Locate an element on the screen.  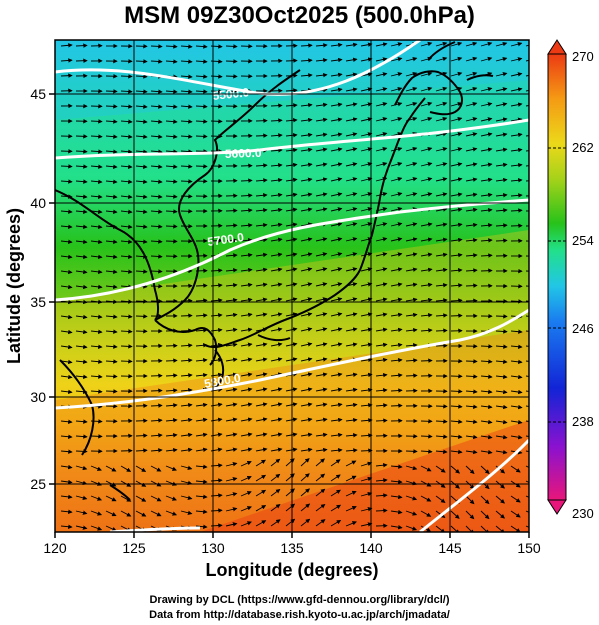
hot-core-overlay is located at coordinates (364, 476).